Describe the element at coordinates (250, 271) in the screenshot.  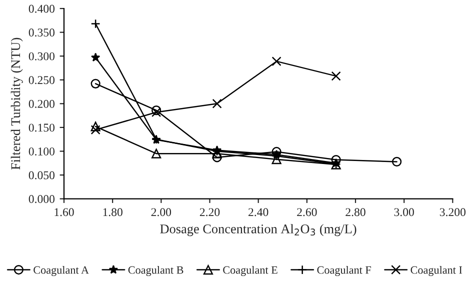
I see `legend-label: Coagulant E` at that location.